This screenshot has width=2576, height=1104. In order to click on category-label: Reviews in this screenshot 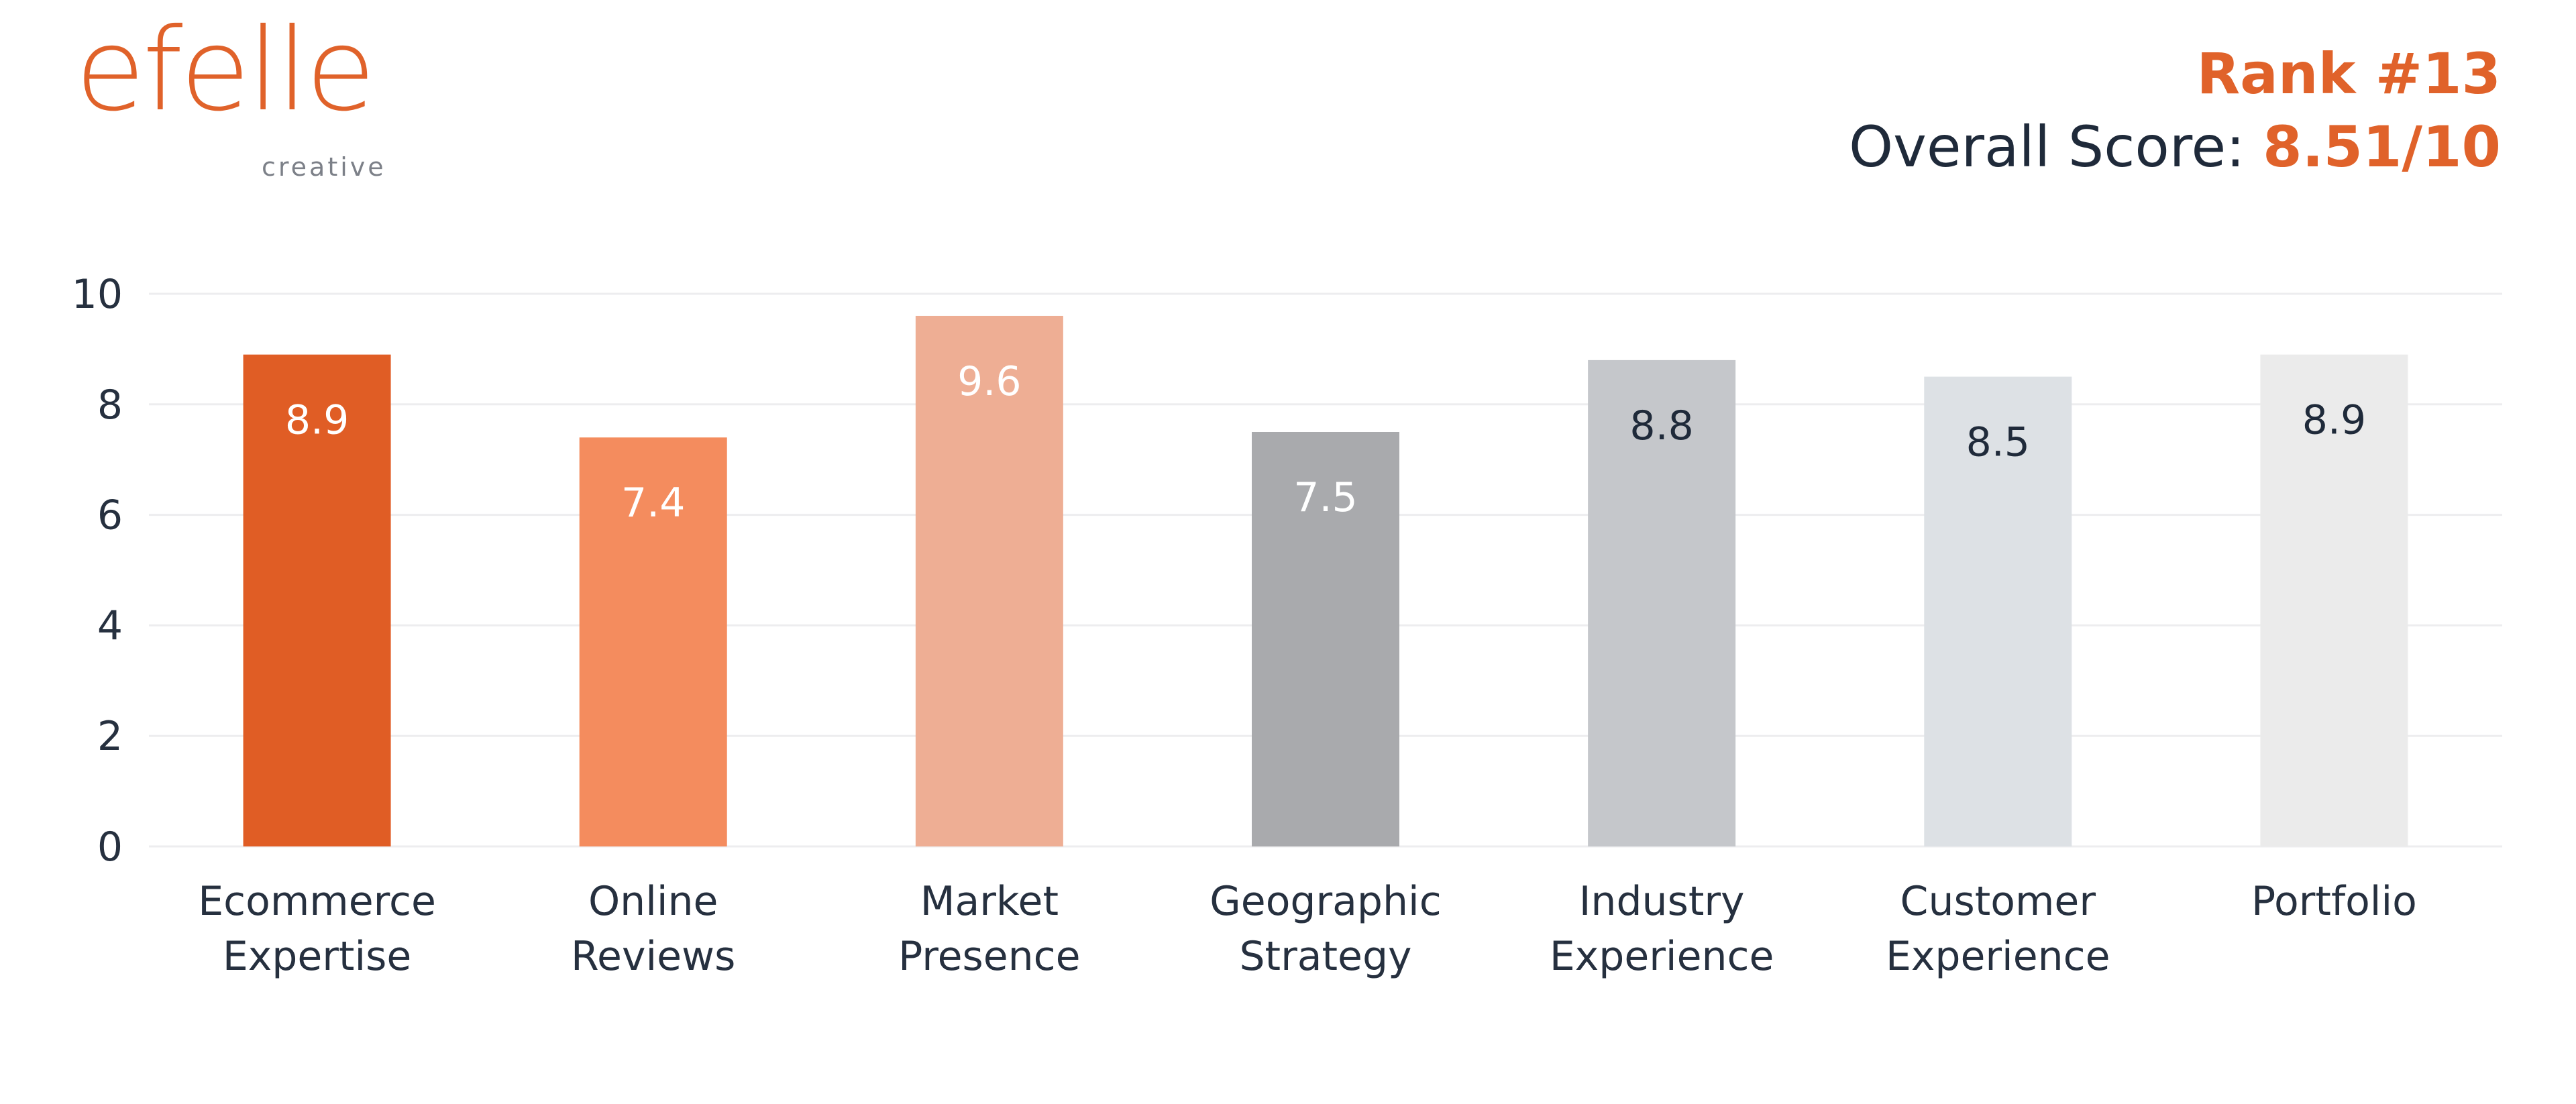, I will do `click(653, 957)`.